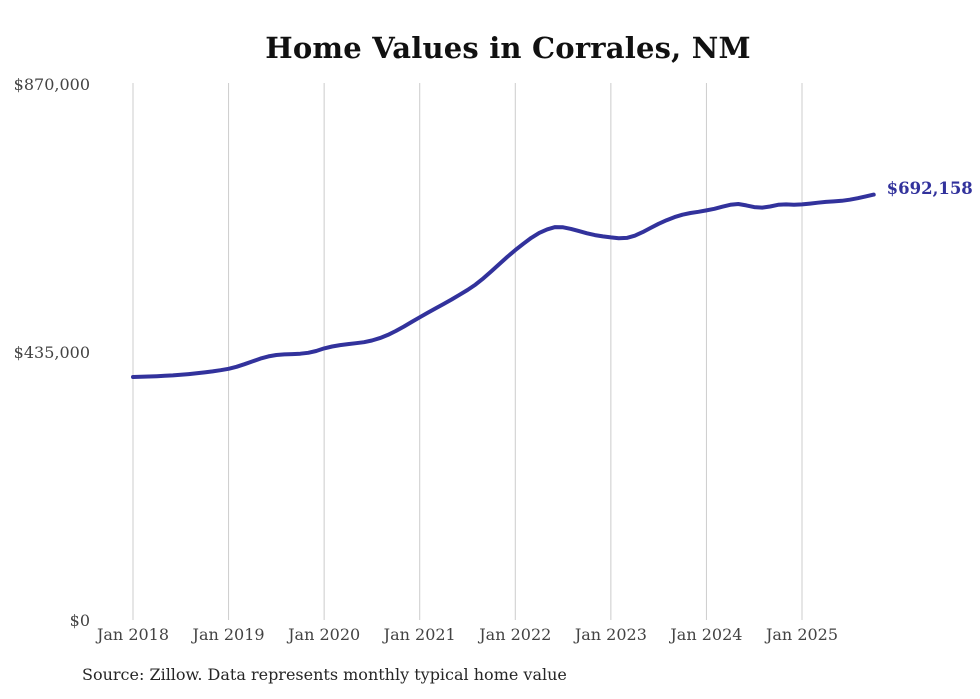 This screenshot has width=980, height=699. I want to click on x-tick-label: Jan 2018, so click(133, 634).